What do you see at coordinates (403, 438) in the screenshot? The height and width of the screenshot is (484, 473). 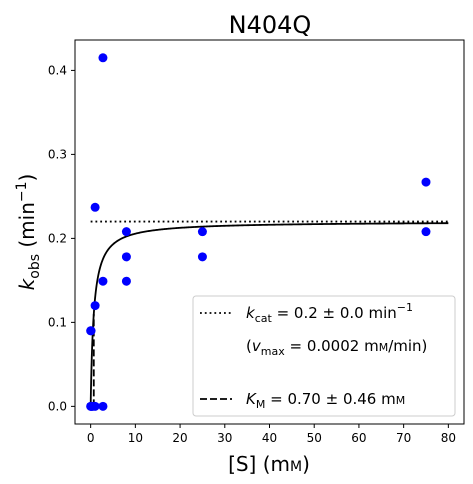 I see `x-tick-label: 70` at bounding box center [403, 438].